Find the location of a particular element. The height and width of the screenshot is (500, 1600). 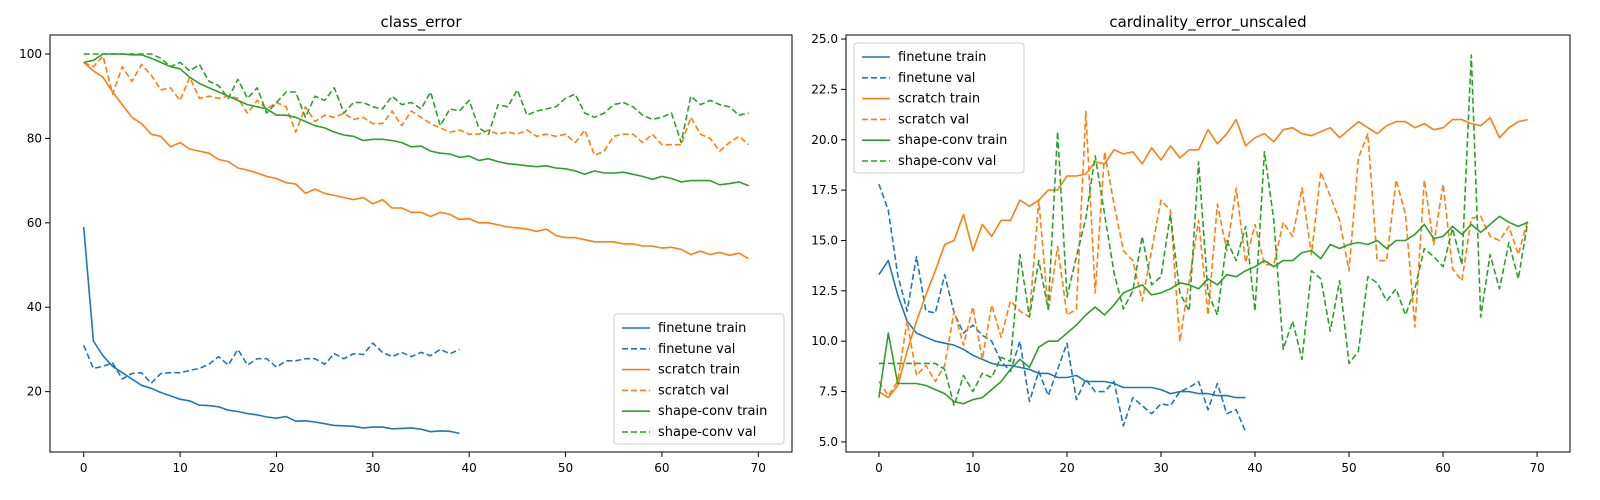

y-tick-label: 7.5 is located at coordinates (828, 392).